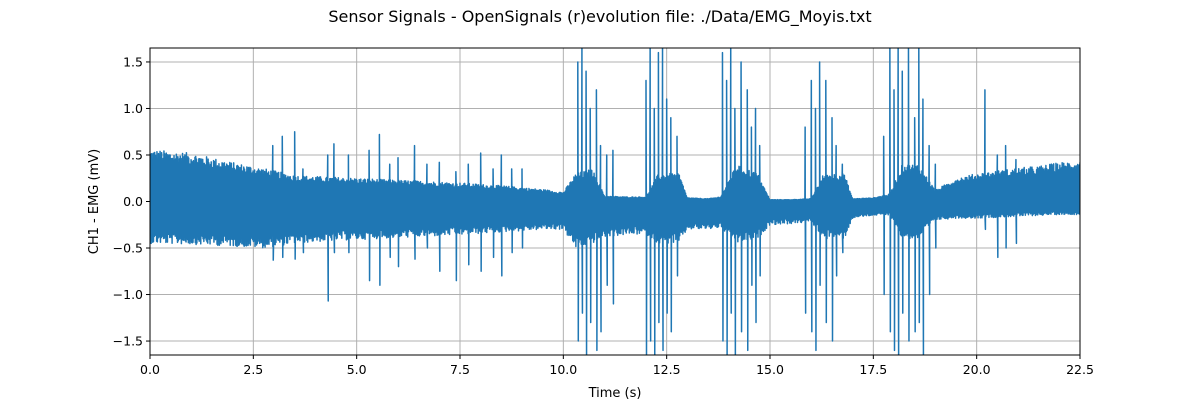 The height and width of the screenshot is (400, 1200). What do you see at coordinates (1080, 369) in the screenshot?
I see `x-tick-label: 22.5` at bounding box center [1080, 369].